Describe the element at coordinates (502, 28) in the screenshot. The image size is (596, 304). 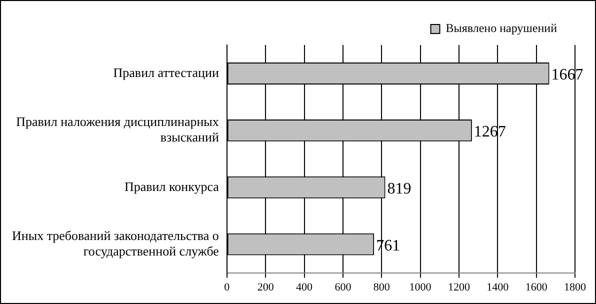
I see `legend-label: Выявлено нарушений` at that location.